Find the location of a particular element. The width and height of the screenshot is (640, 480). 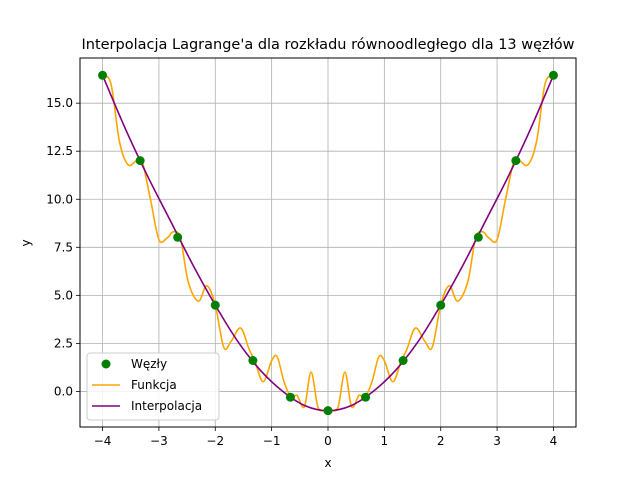

legend-label-interpolacja: Interpolacja is located at coordinates (166, 406).